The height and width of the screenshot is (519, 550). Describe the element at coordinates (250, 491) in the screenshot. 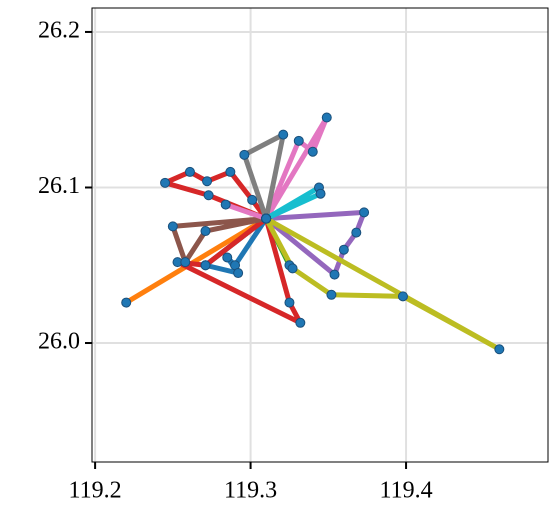

I see `x-tick-label: 119.3` at that location.